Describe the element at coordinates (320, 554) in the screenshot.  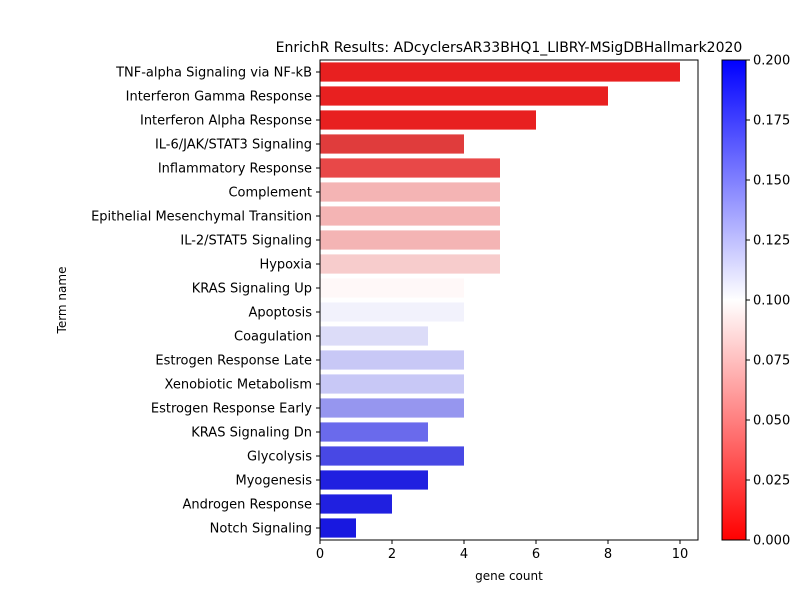
I see `x-tick-label: 0` at that location.